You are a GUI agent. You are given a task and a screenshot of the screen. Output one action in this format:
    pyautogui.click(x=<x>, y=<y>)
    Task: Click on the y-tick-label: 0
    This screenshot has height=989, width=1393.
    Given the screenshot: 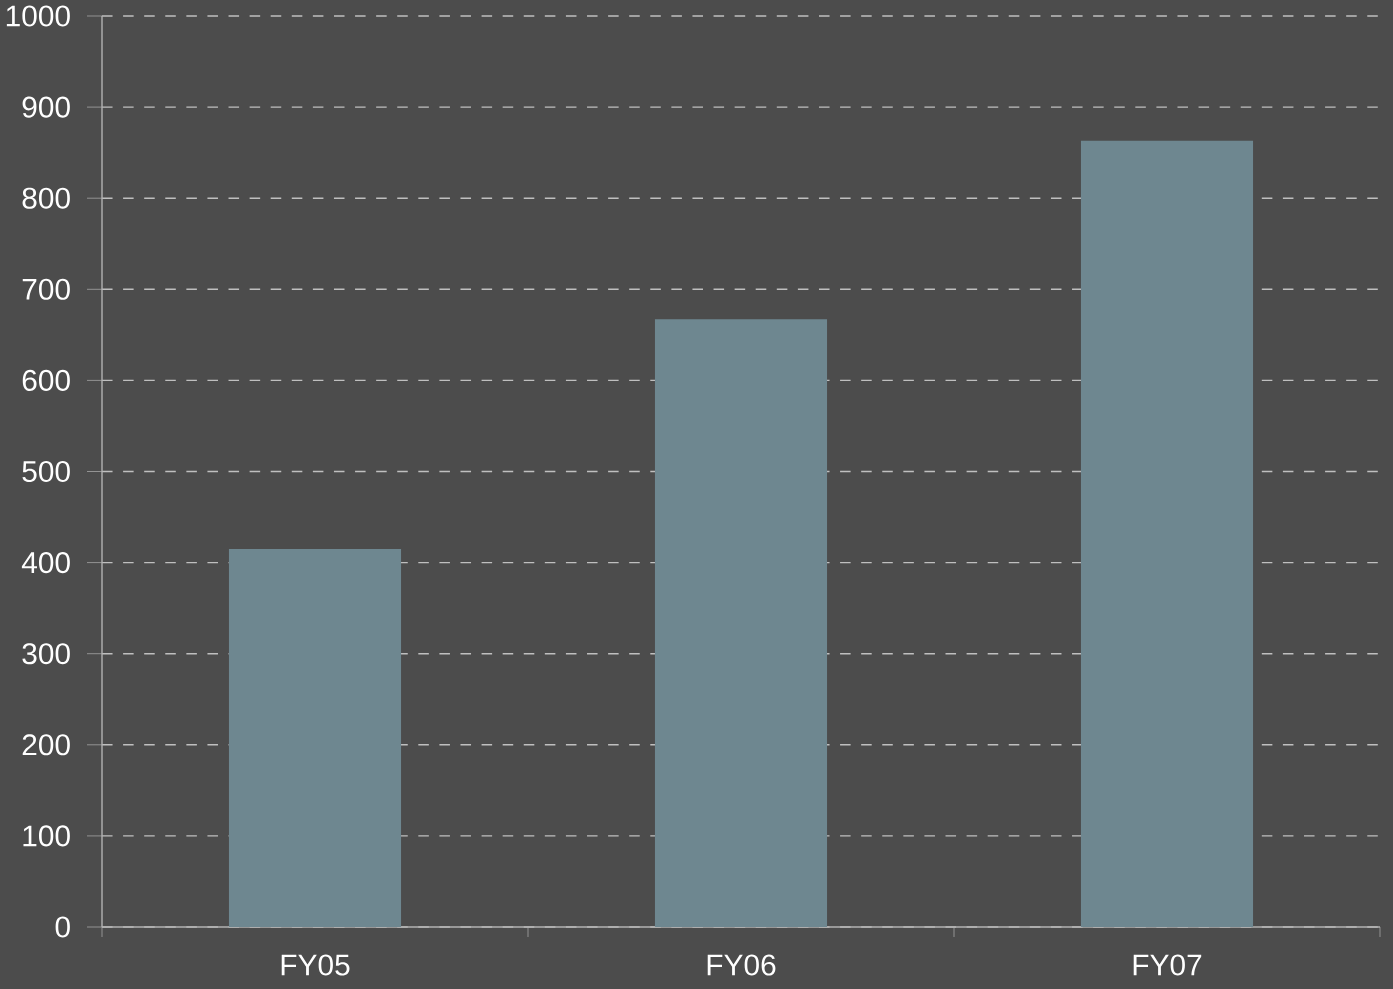 What is the action you would take?
    pyautogui.click(x=62, y=927)
    